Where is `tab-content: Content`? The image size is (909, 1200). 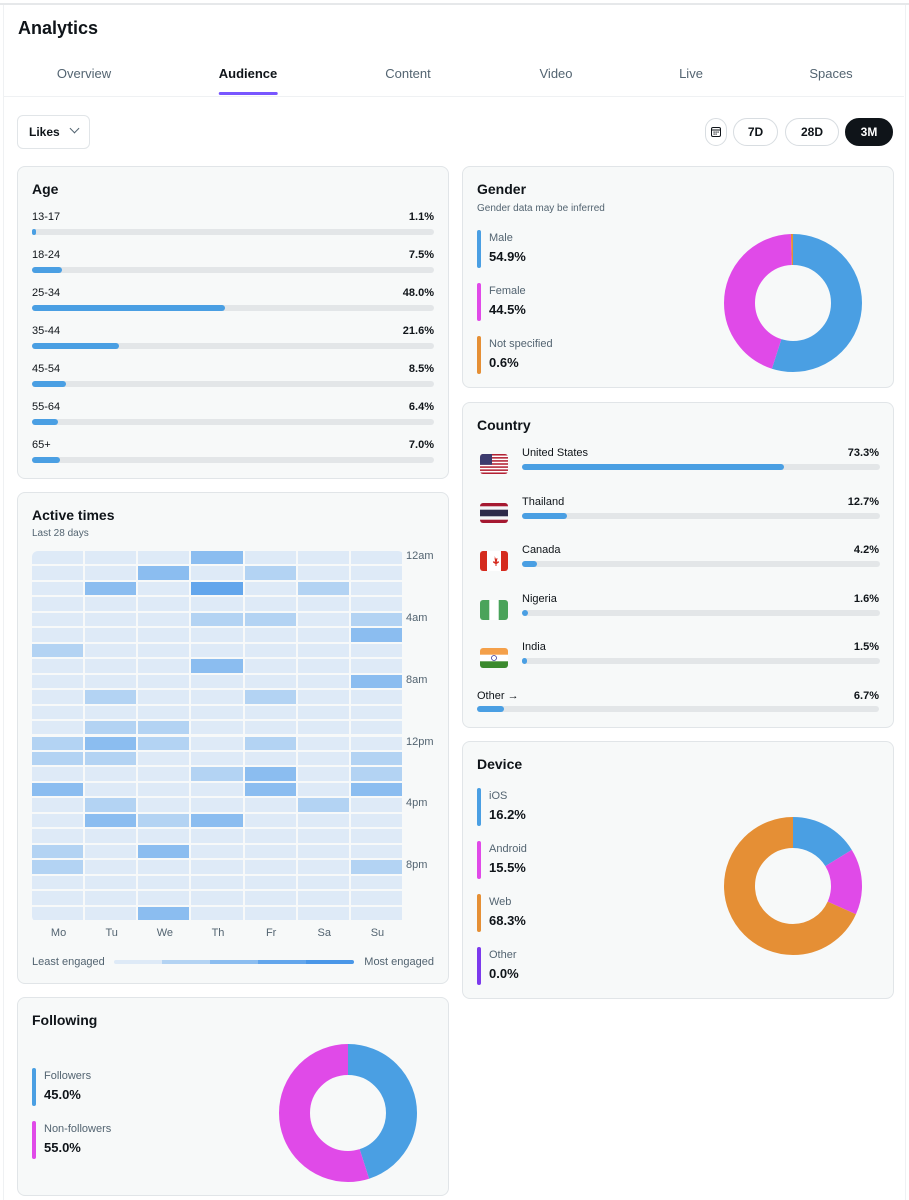
tab-content: Content is located at coordinates (408, 73).